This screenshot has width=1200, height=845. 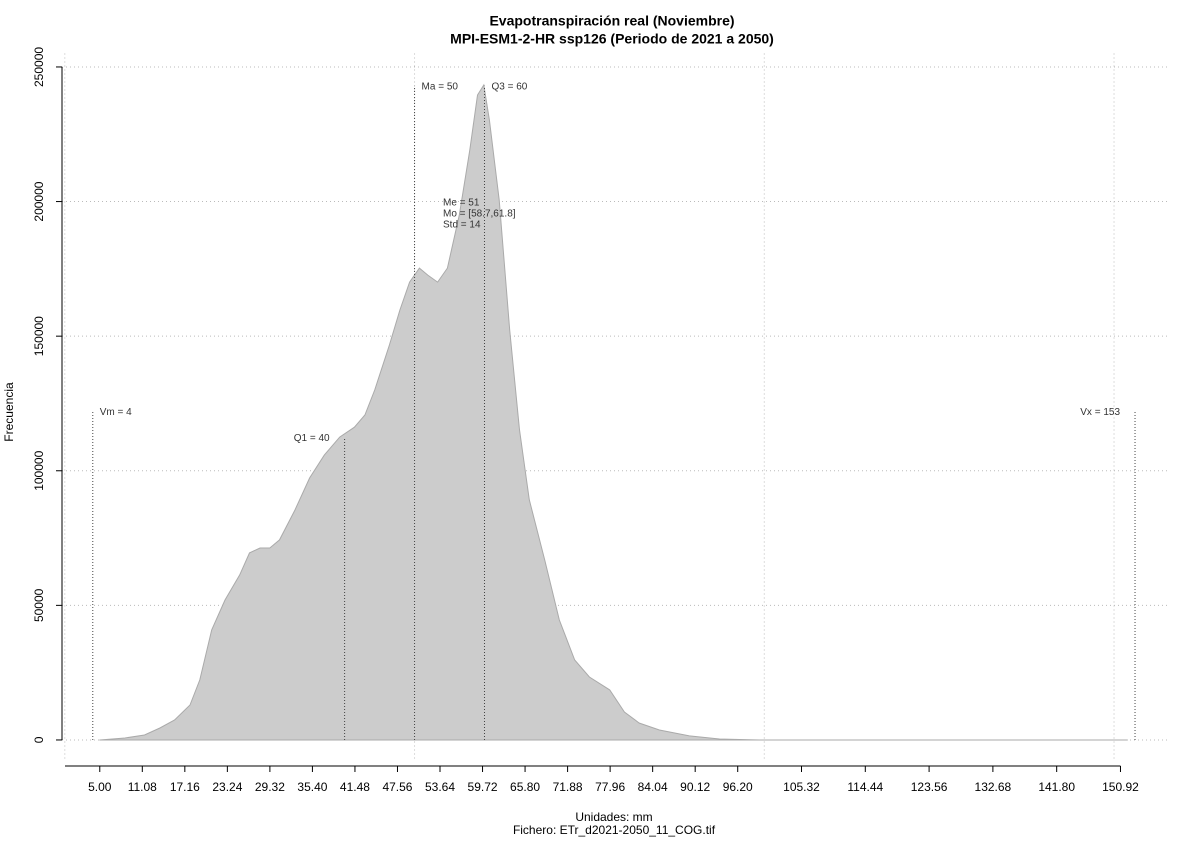 I want to click on y-tick-label: 50000, so click(x=39, y=605).